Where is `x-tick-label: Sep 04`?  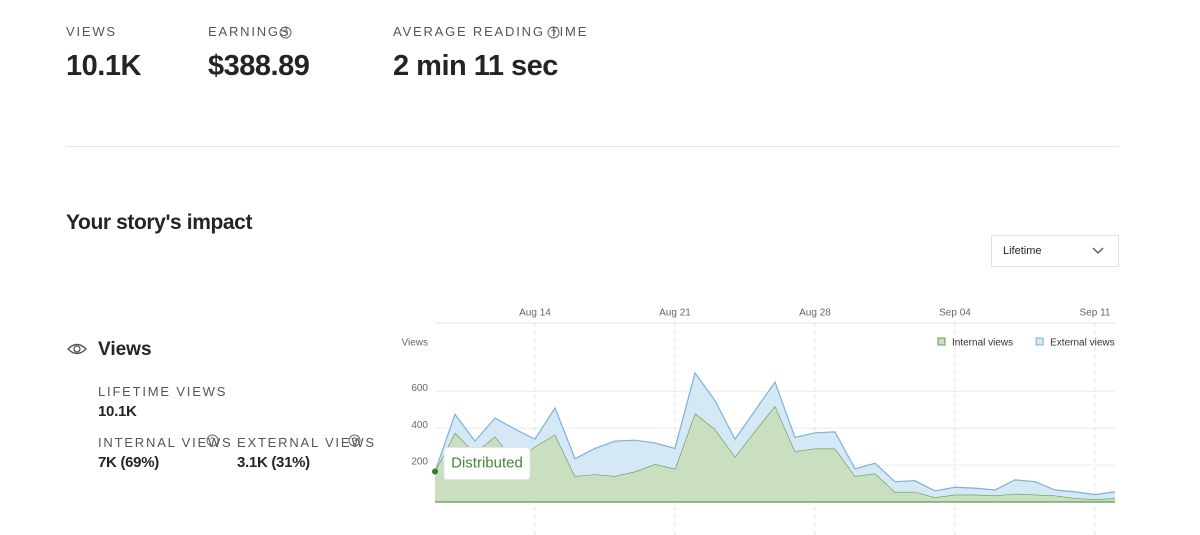 x-tick-label: Sep 04 is located at coordinates (955, 313).